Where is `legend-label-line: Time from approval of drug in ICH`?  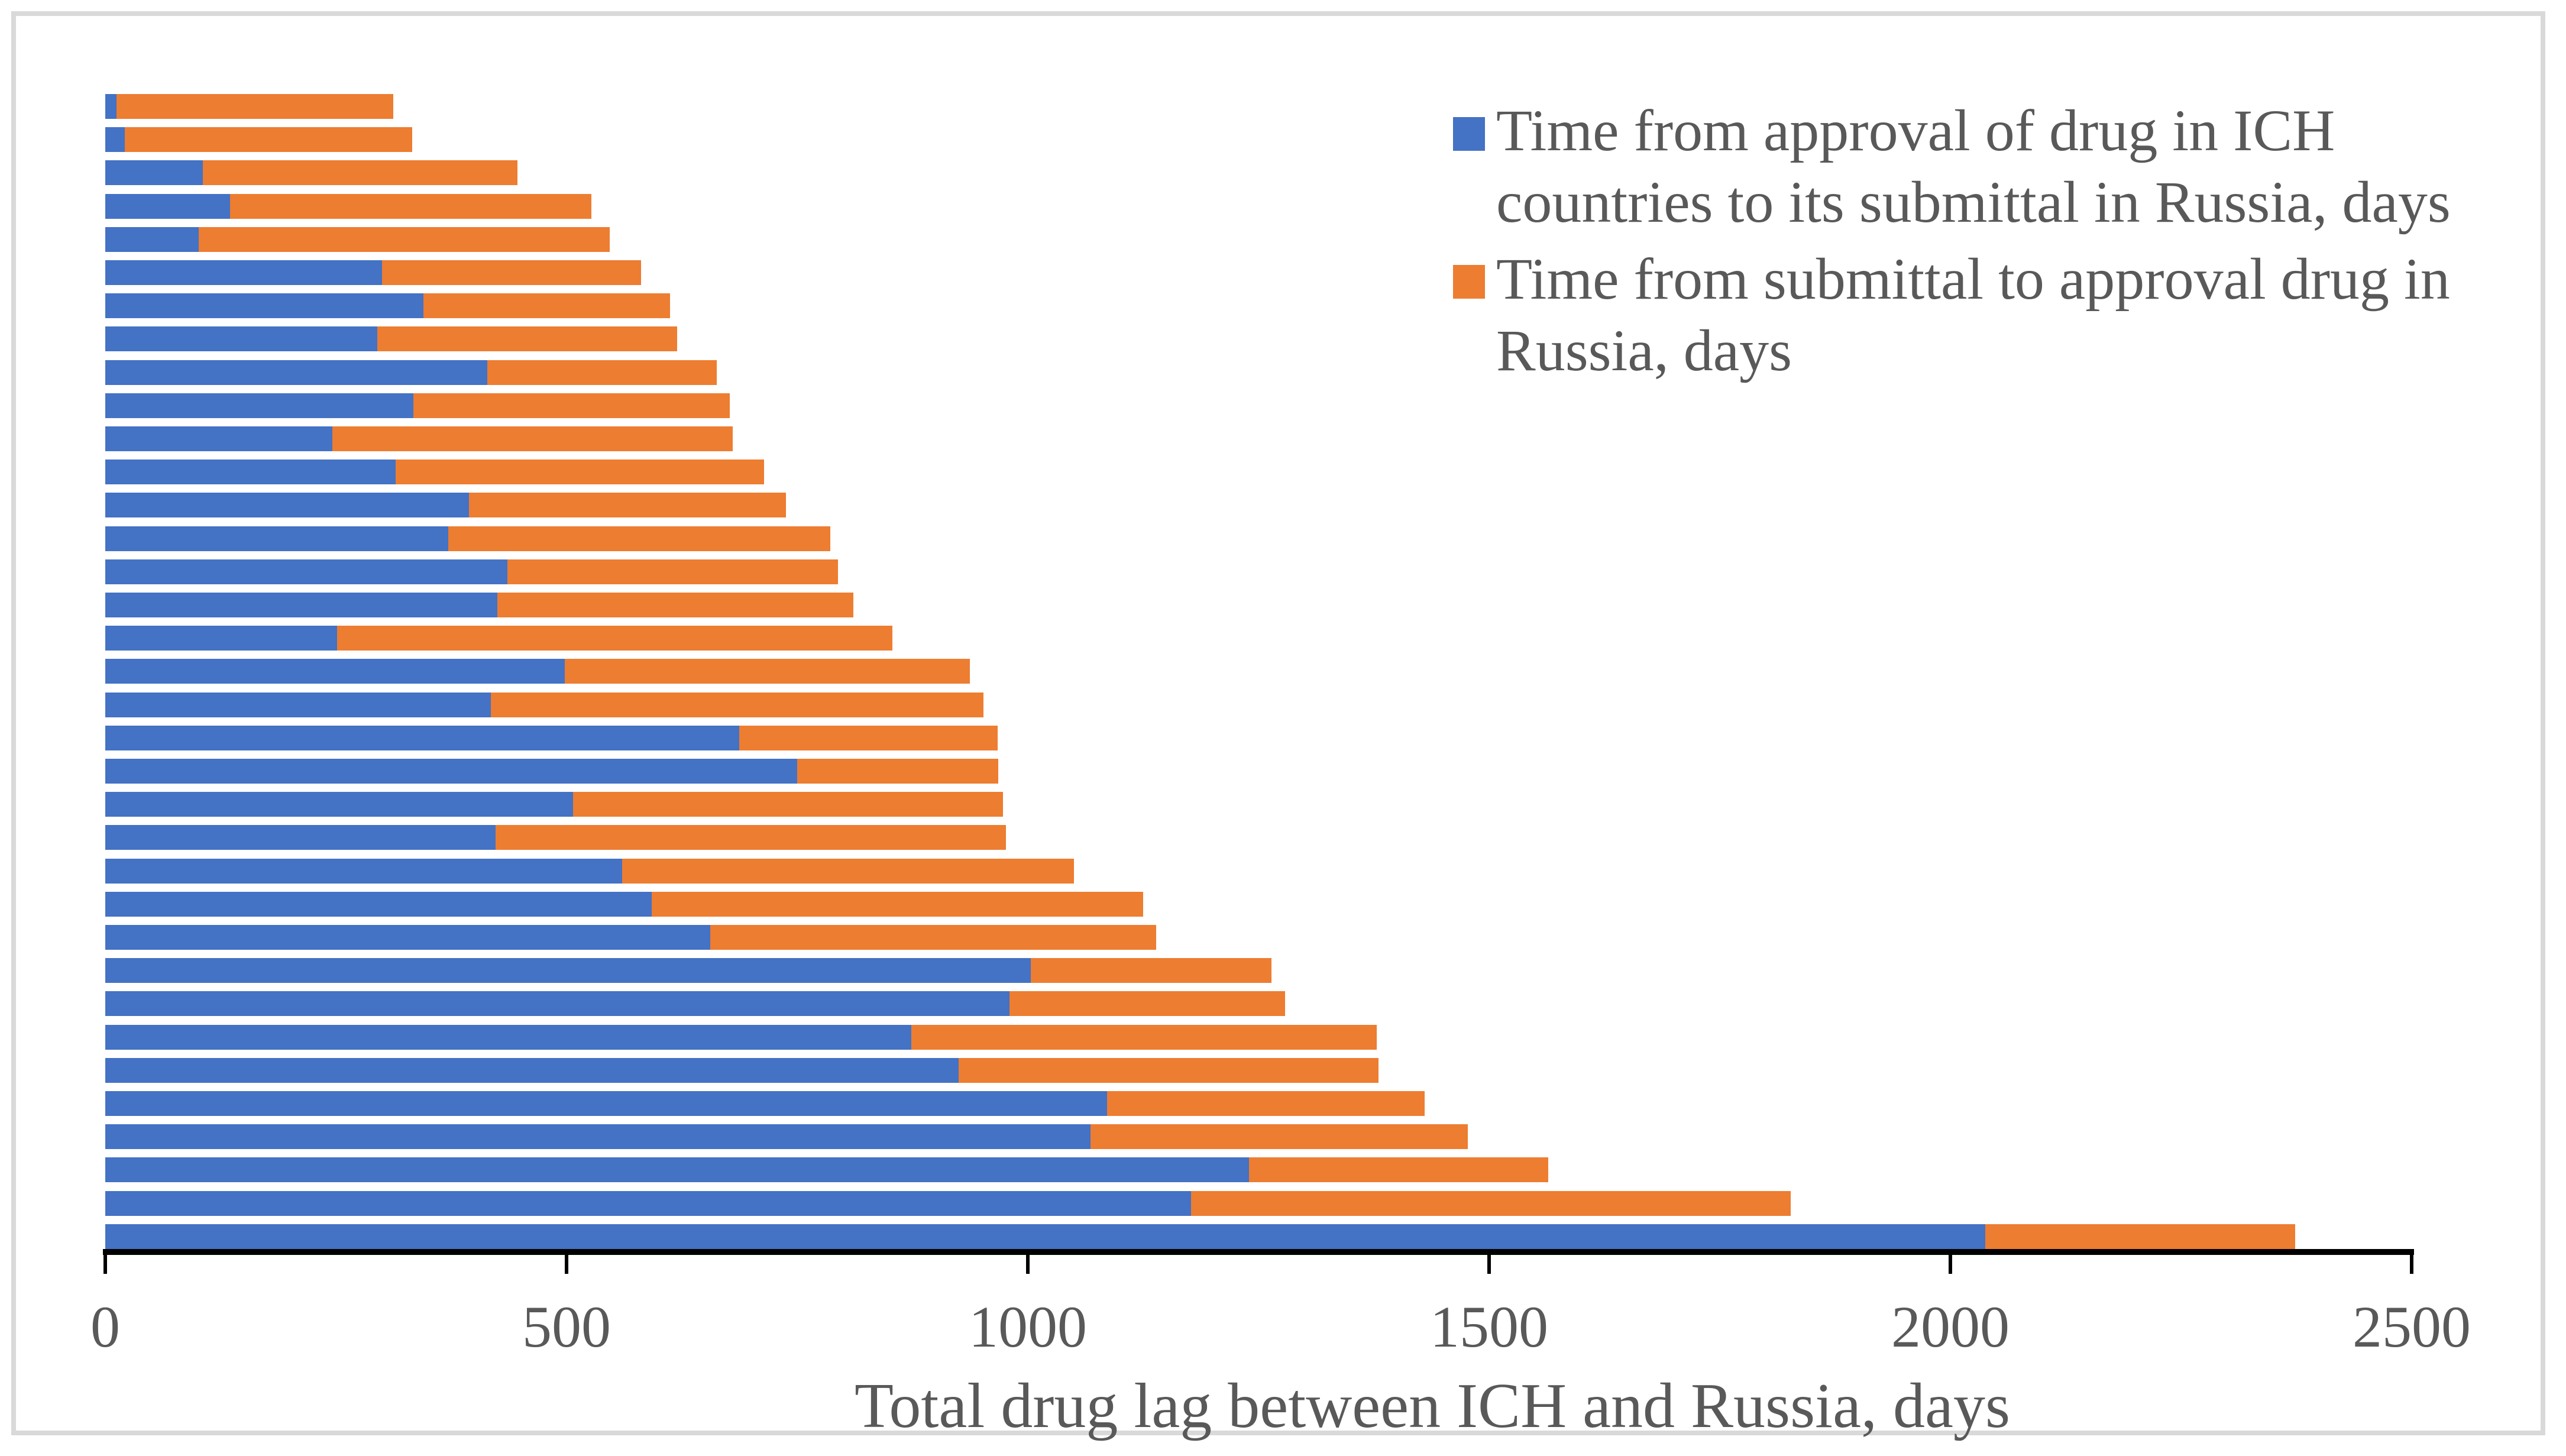
legend-label-line: Time from approval of drug in ICH is located at coordinates (1915, 130).